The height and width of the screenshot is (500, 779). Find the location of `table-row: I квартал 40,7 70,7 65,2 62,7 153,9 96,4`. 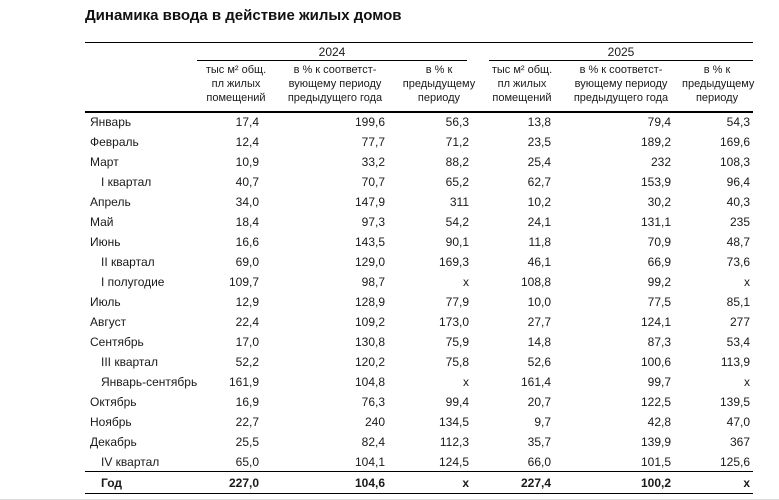

table-row: I квартал 40,7 70,7 65,2 62,7 153,9 96,4 is located at coordinates (419, 182).